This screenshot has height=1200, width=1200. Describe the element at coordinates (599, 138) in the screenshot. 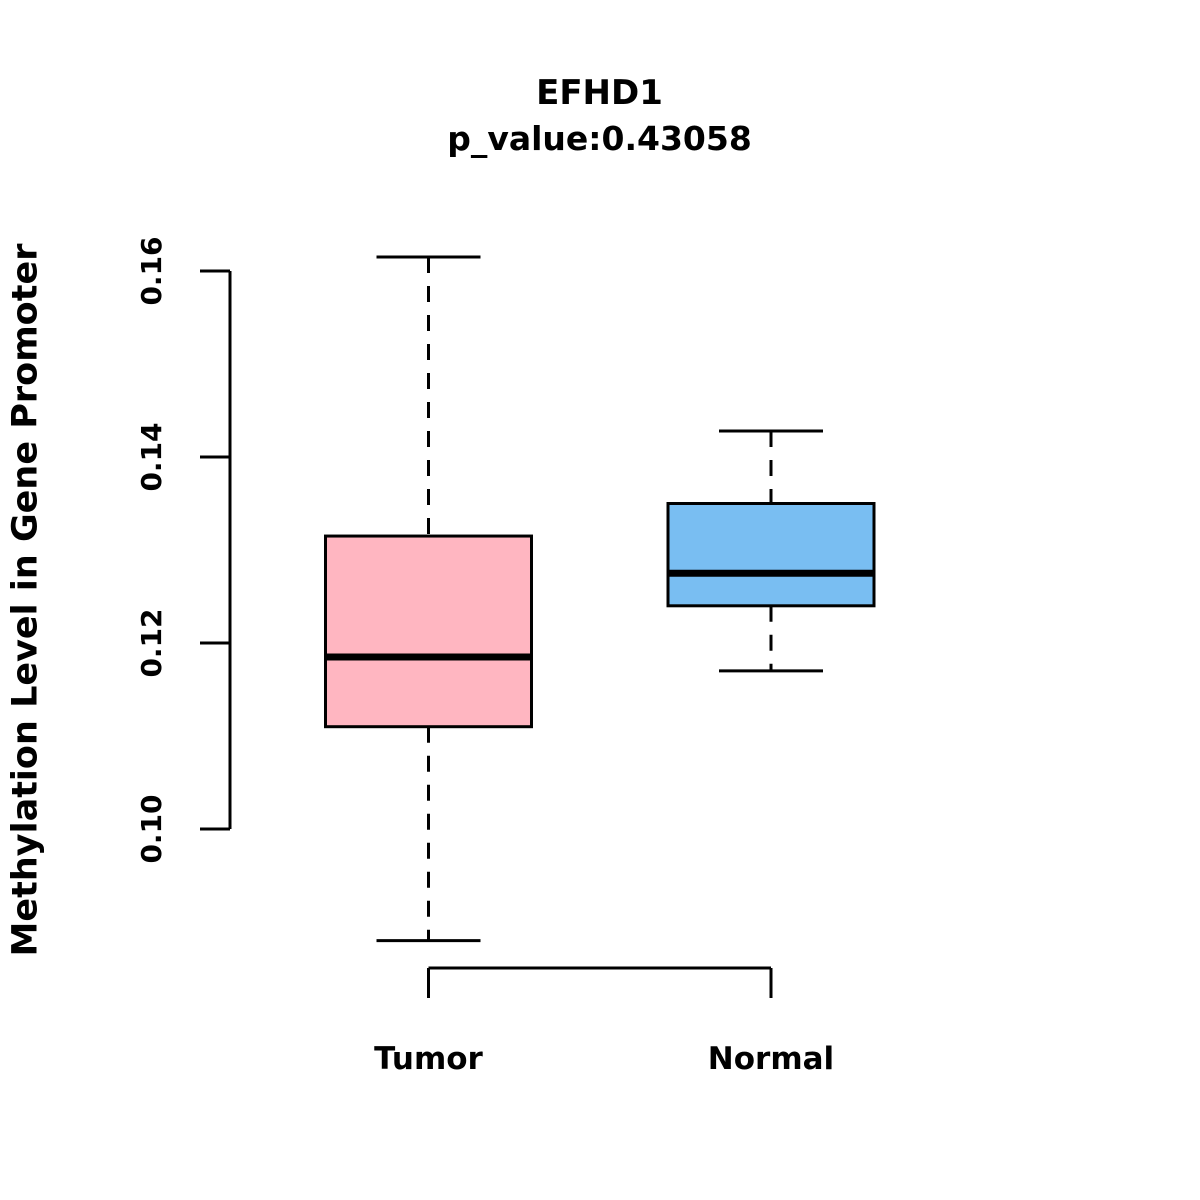

I see `chart-subtitle: p_value:0.43058` at that location.